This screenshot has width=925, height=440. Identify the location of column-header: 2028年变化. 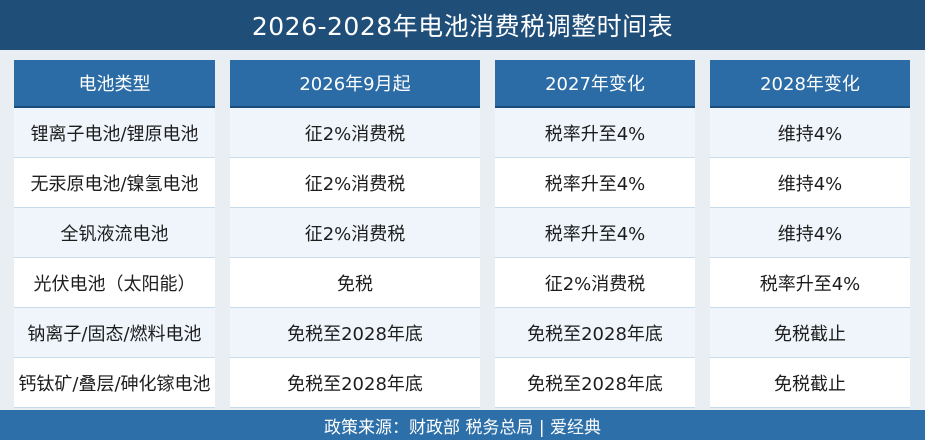
(810, 84).